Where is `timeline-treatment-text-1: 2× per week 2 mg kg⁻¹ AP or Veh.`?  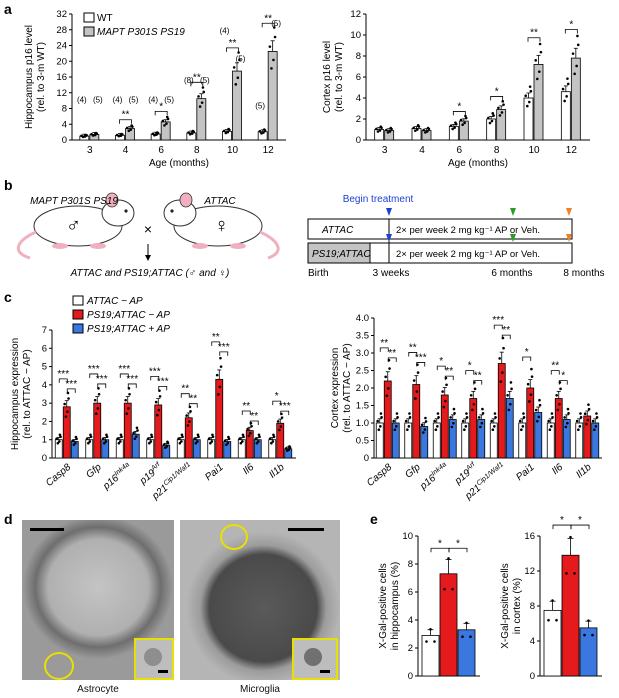 timeline-treatment-text-1: 2× per week 2 mg kg⁻¹ AP or Veh. is located at coordinates (468, 230).